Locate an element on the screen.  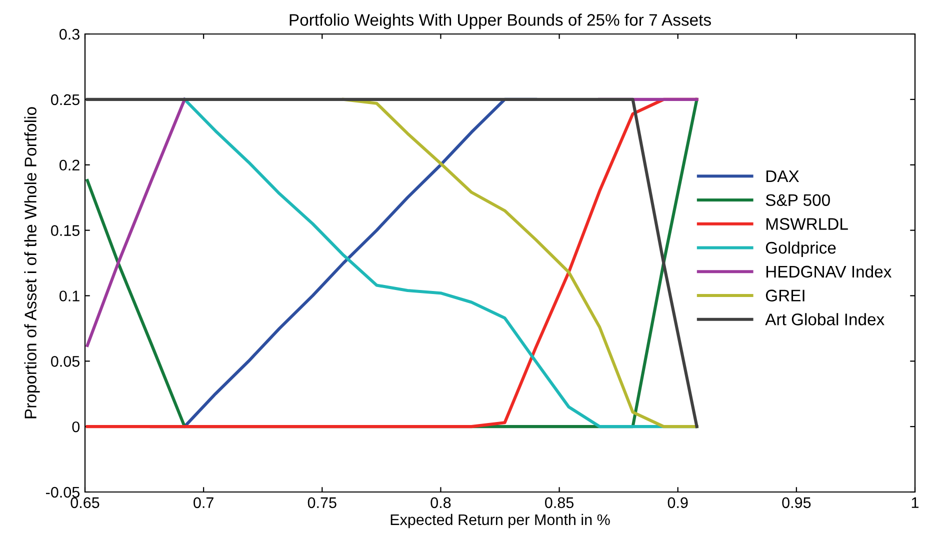
y-tick-label: -0.05 is located at coordinates (63, 492).